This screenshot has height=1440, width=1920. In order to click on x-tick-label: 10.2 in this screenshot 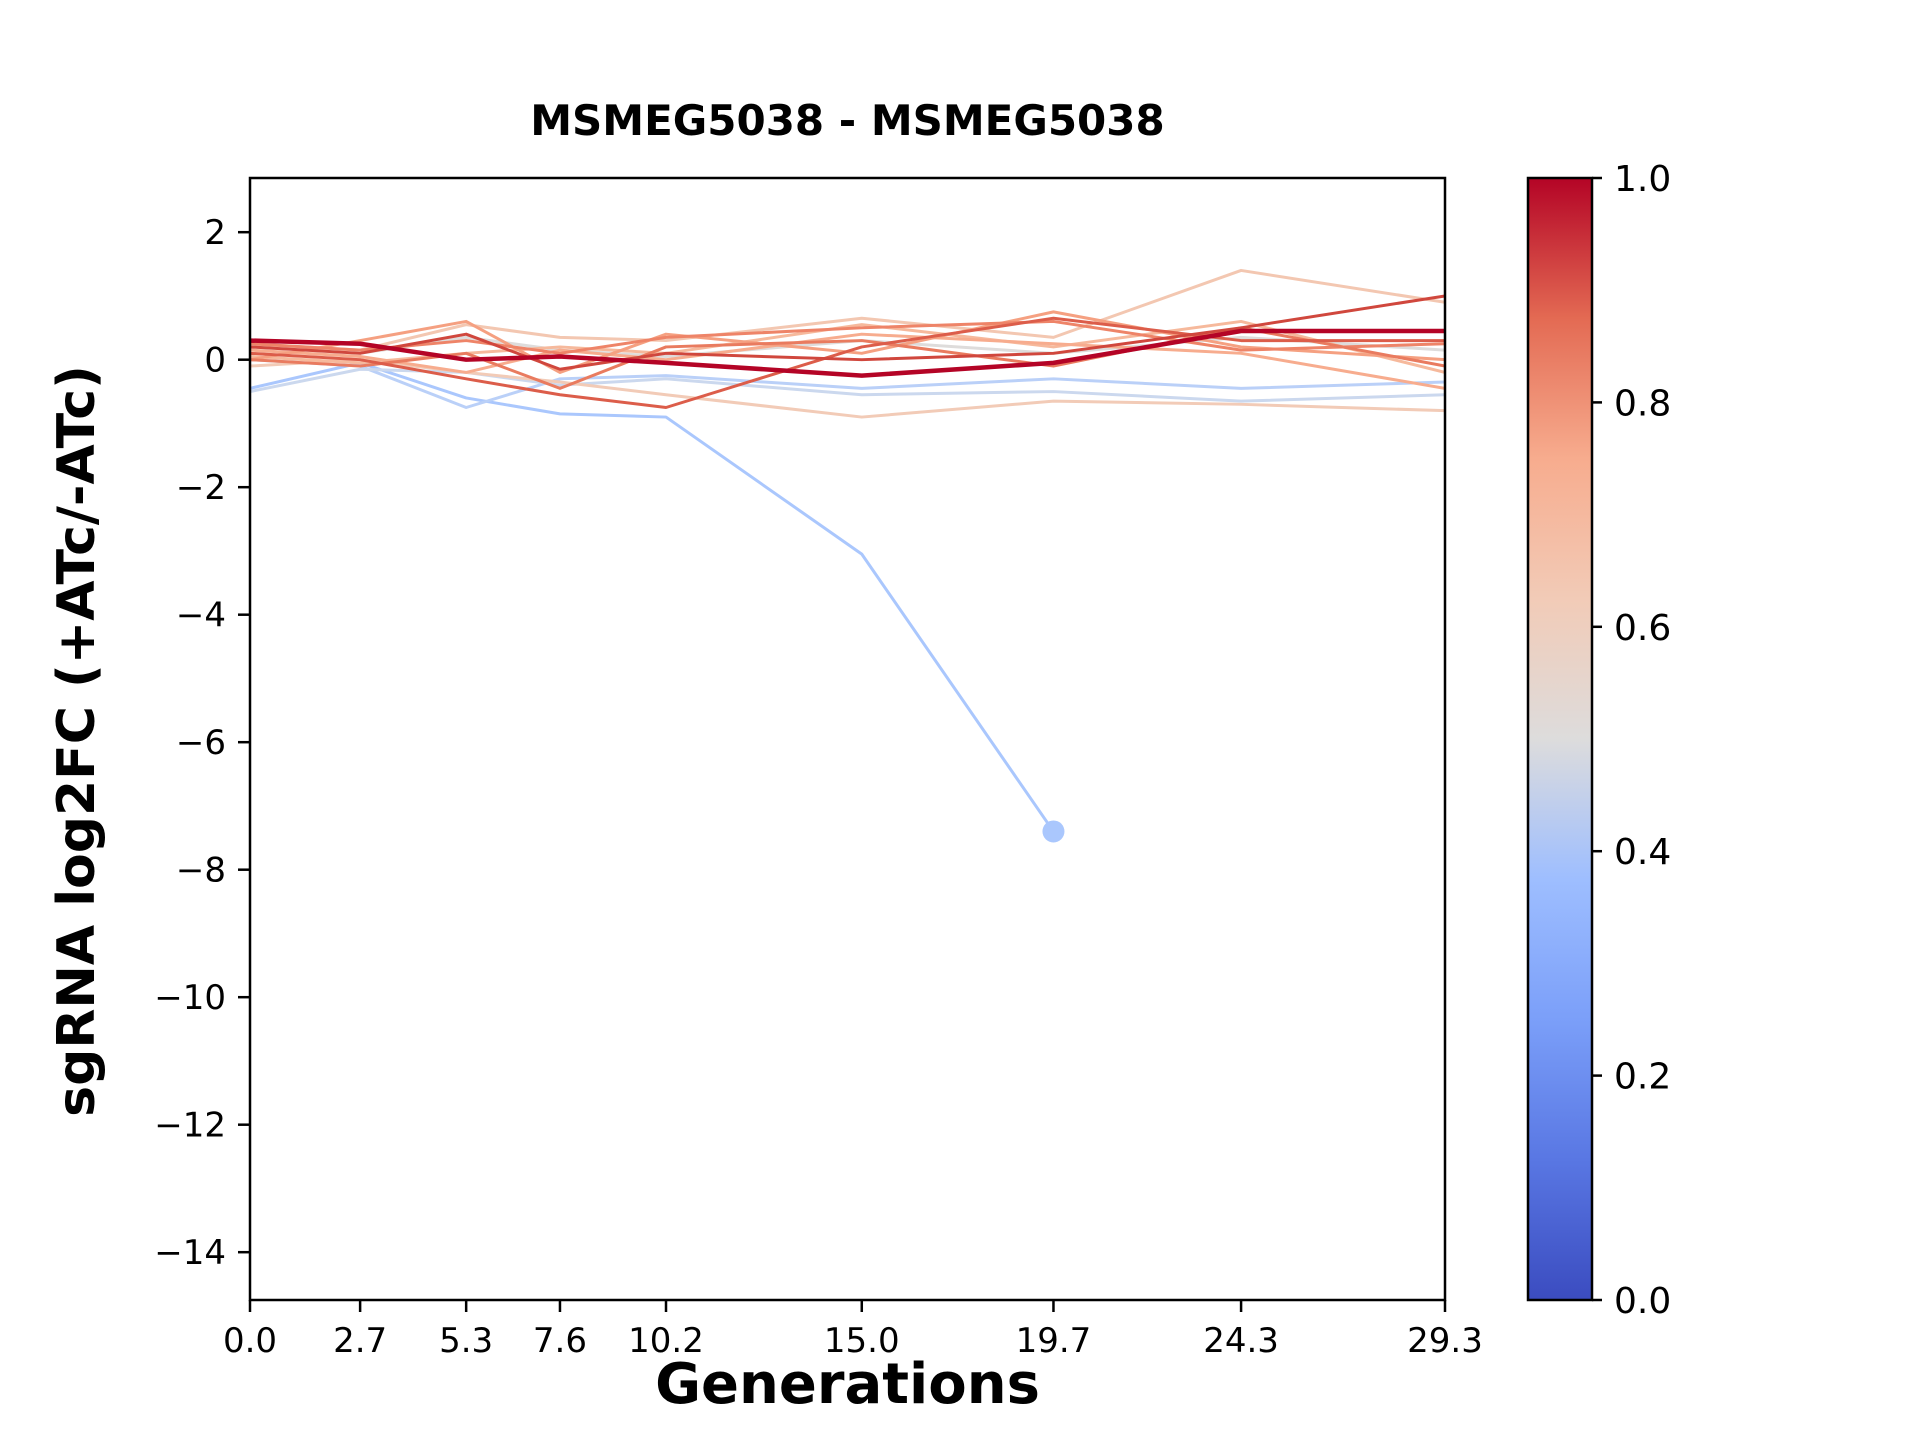, I will do `click(666, 1341)`.